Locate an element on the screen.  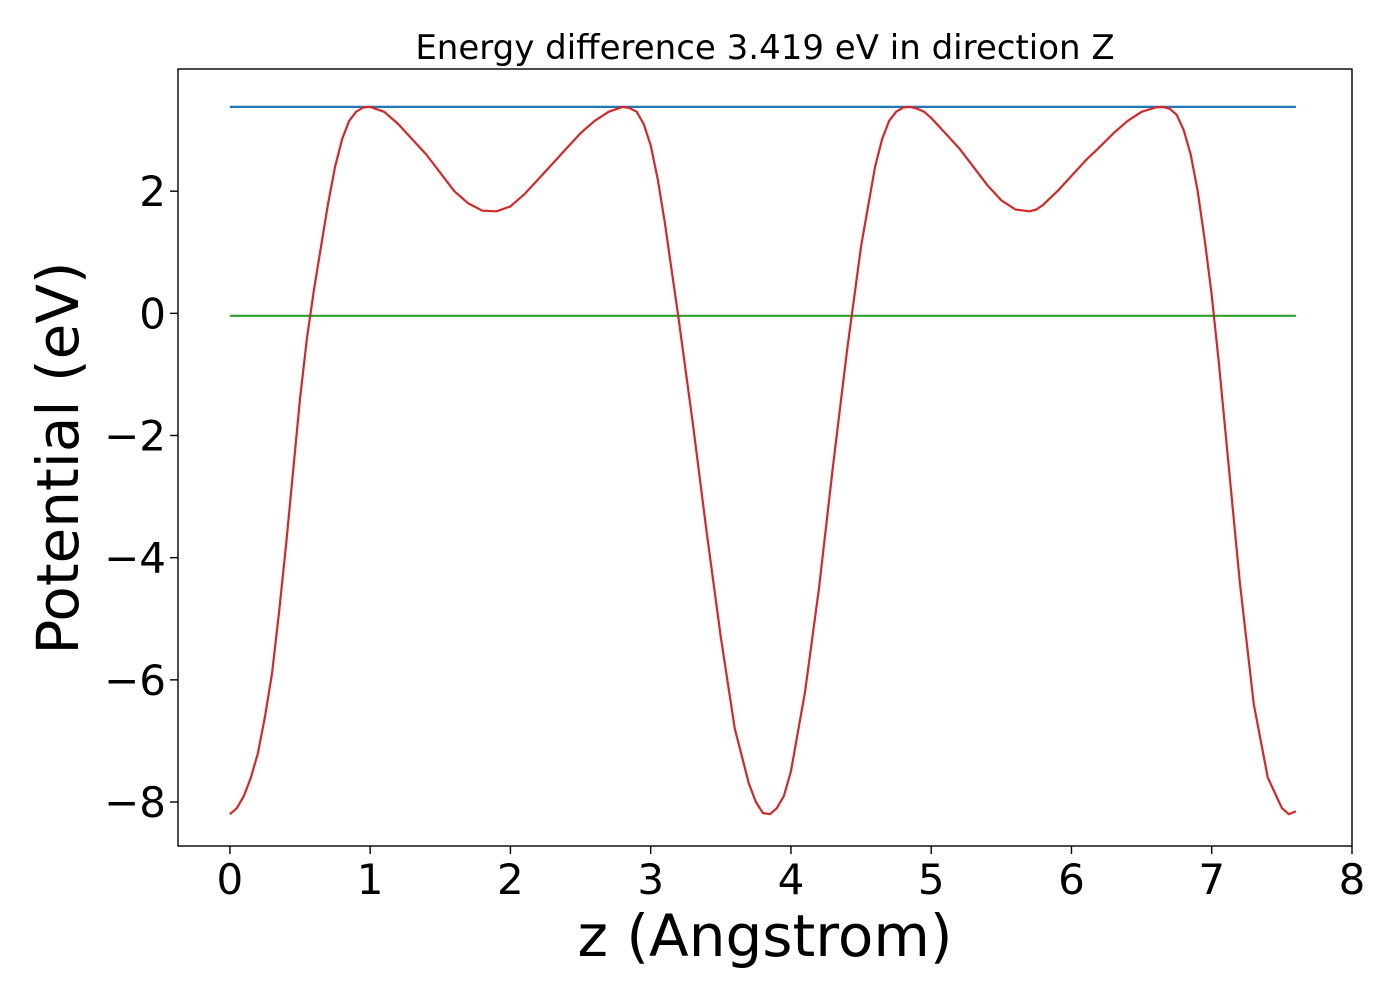
x-tick-label: 1 is located at coordinates (370, 879).